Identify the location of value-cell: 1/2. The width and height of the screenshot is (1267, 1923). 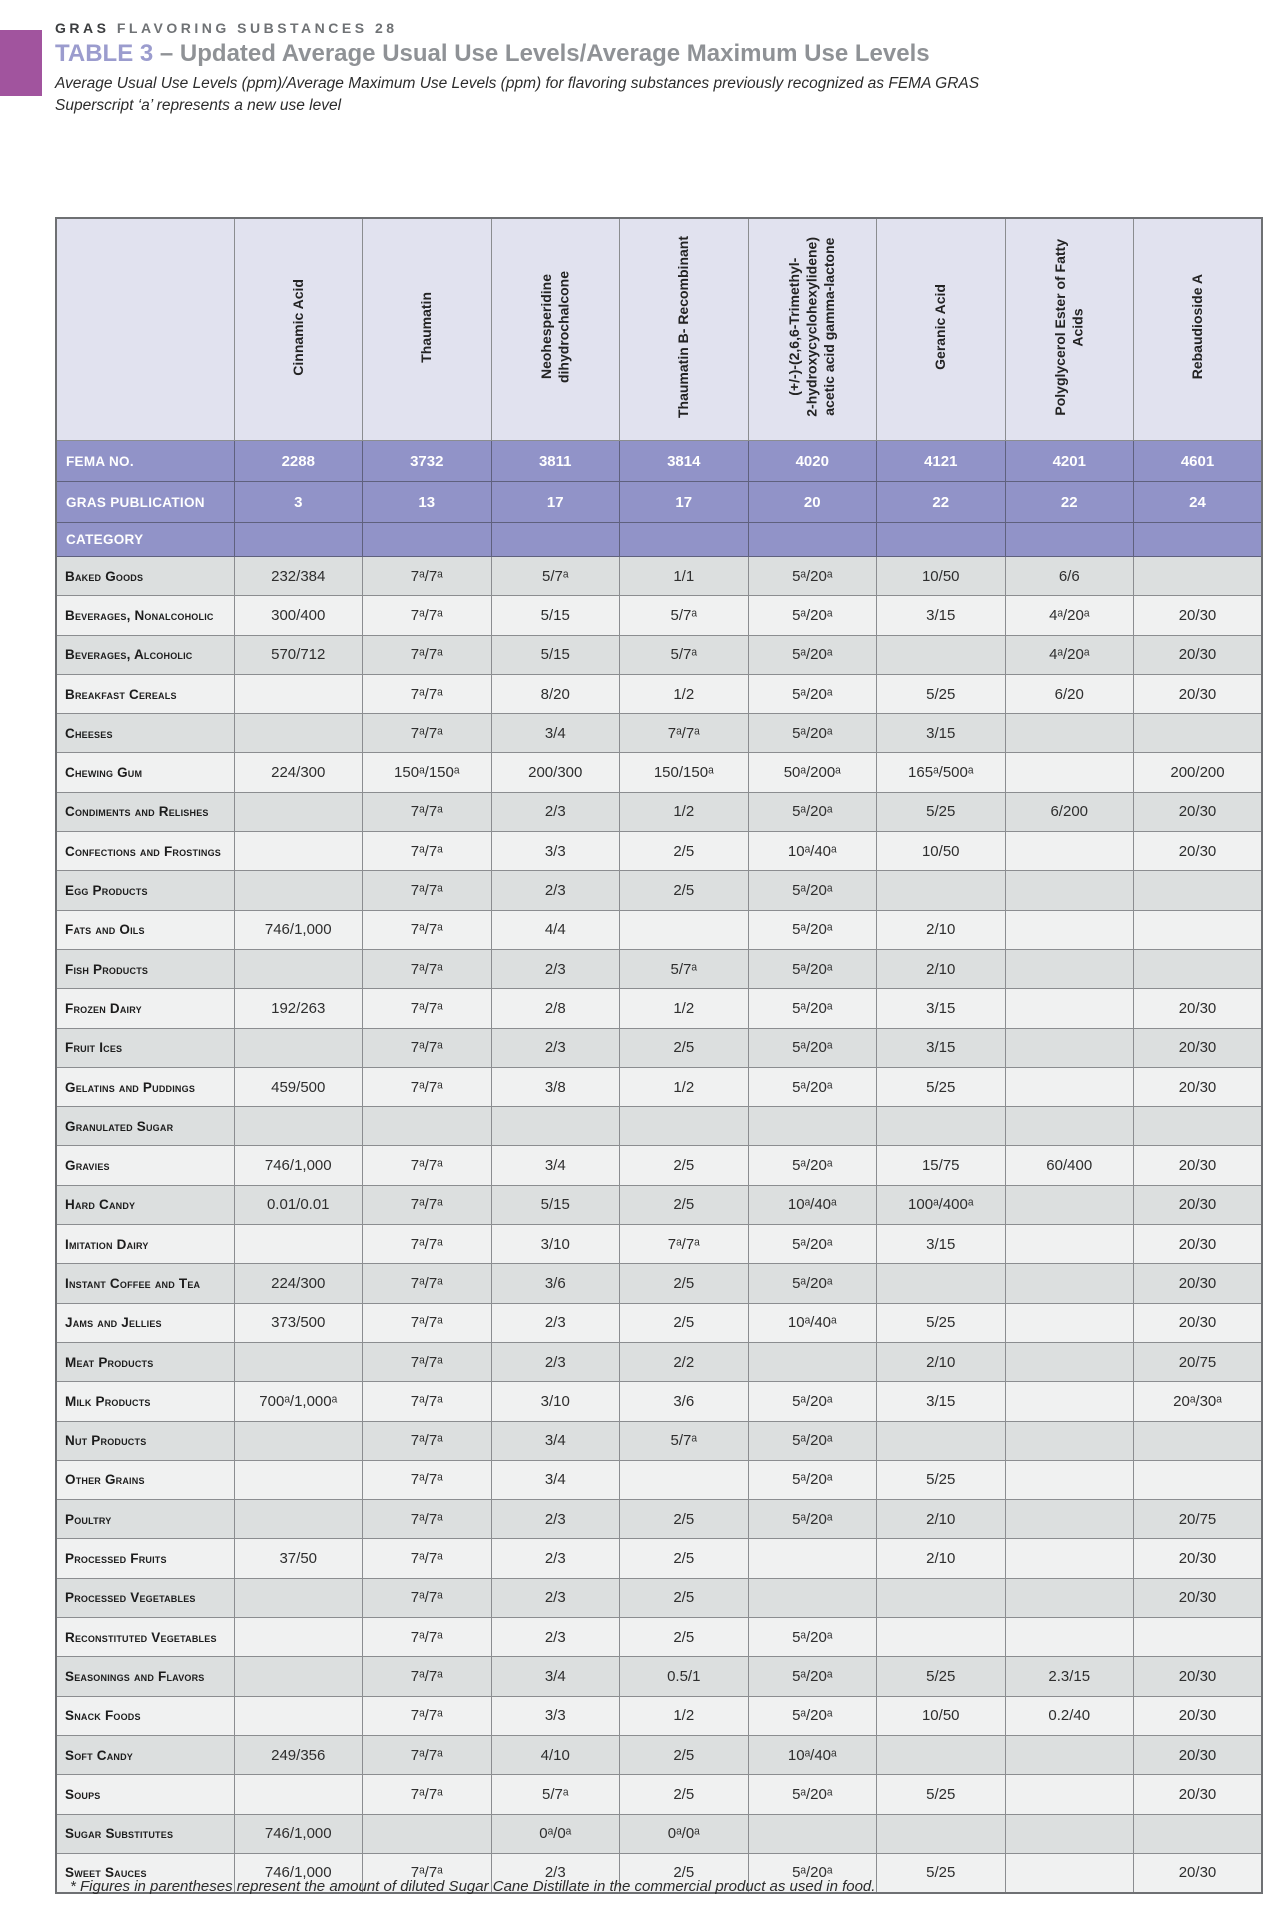
(684, 1715).